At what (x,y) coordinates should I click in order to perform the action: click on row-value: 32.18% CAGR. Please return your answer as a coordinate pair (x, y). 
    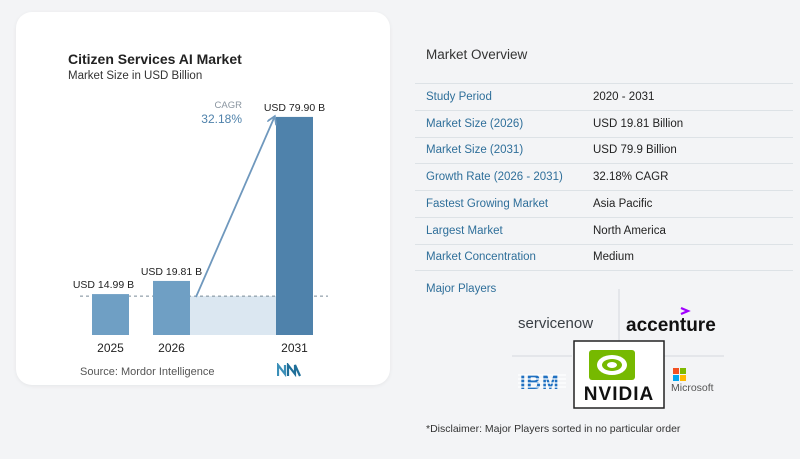
    Looking at the image, I should click on (631, 177).